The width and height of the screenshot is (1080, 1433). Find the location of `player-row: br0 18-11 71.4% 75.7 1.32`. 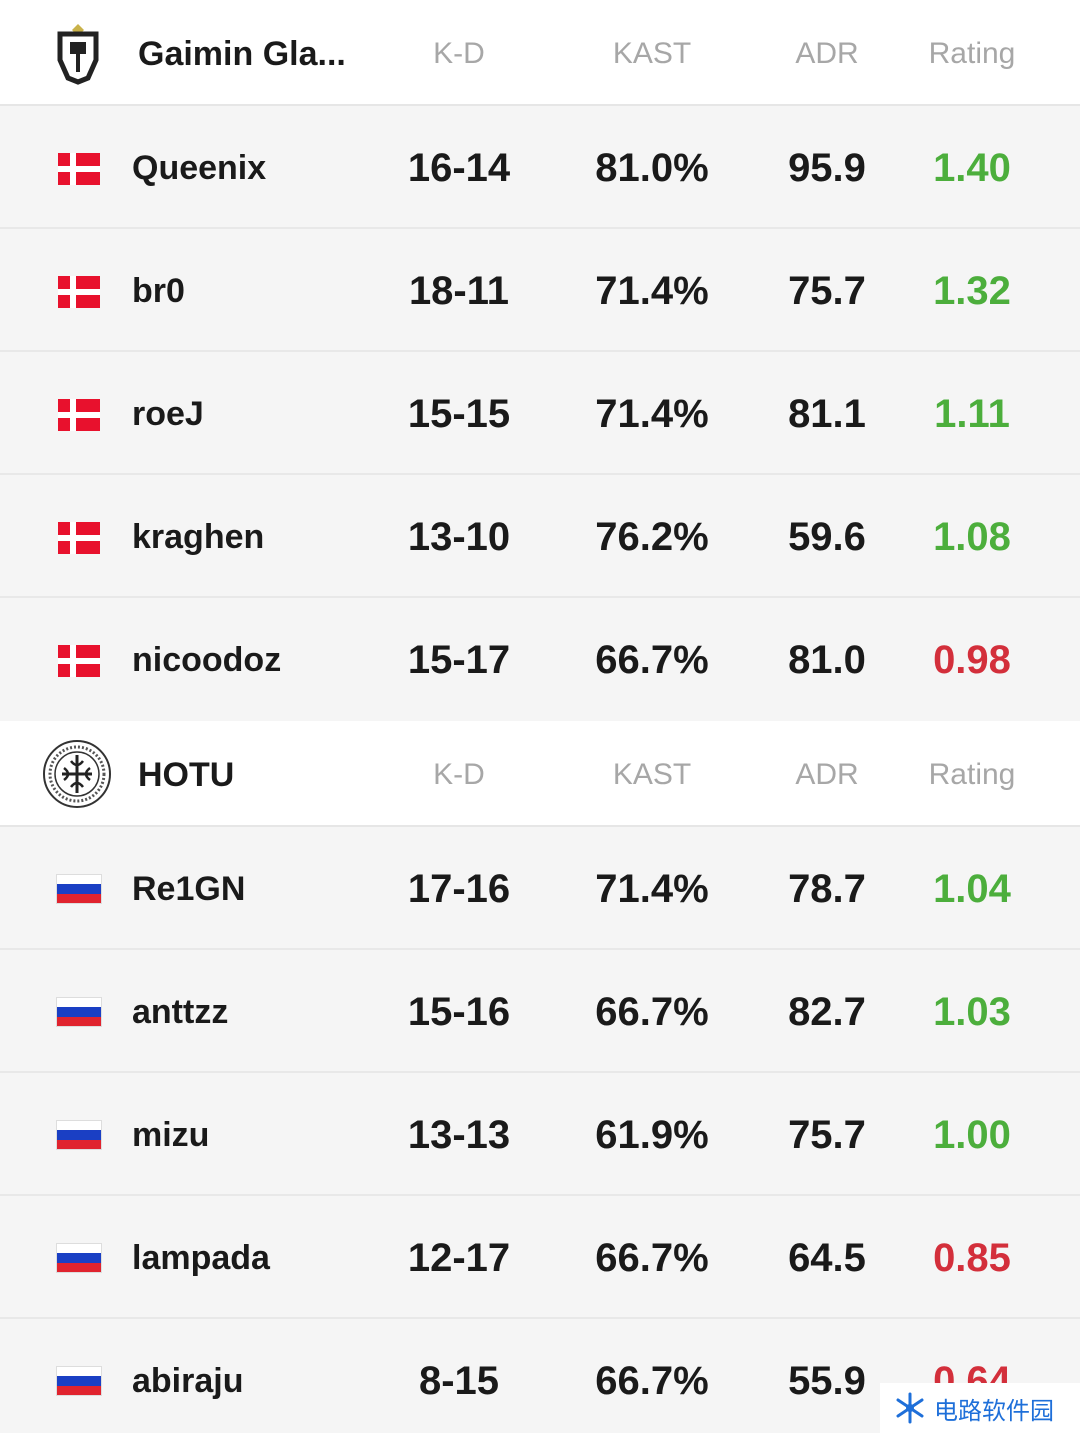

player-row: br0 18-11 71.4% 75.7 1.32 is located at coordinates (540, 290).